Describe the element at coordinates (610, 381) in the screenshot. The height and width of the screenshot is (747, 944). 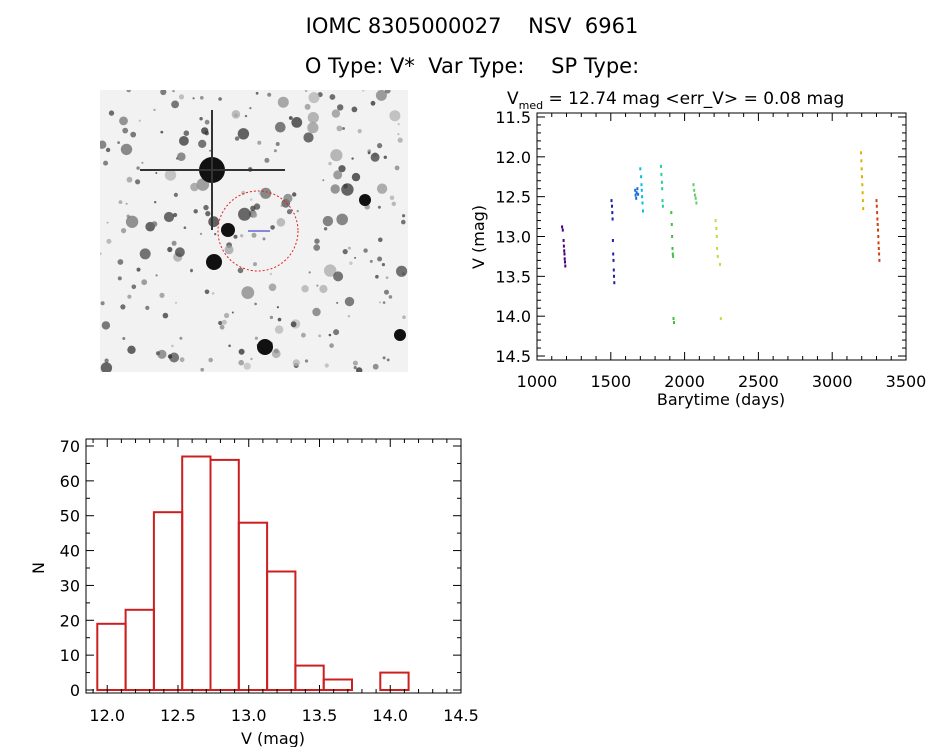
I see `lc-x-tick-label: 1500` at that location.